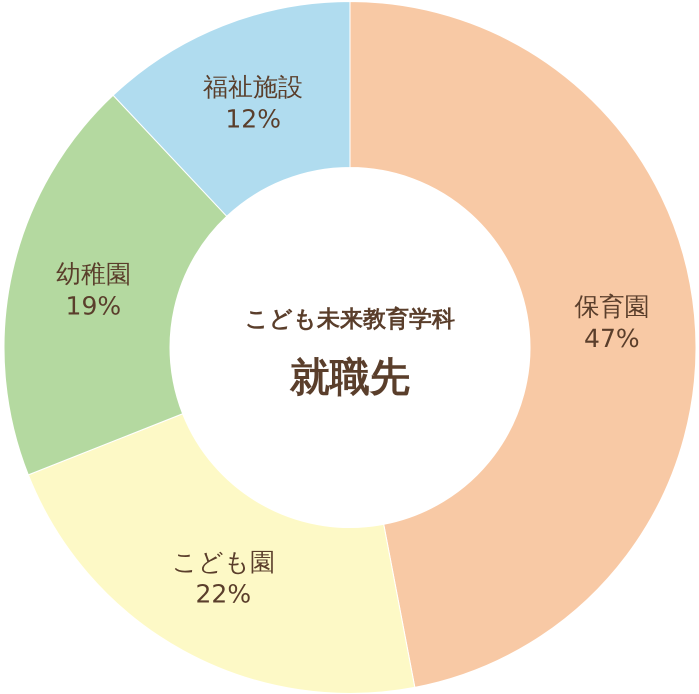  What do you see at coordinates (253, 119) in the screenshot?
I see `data-label: 12%` at bounding box center [253, 119].